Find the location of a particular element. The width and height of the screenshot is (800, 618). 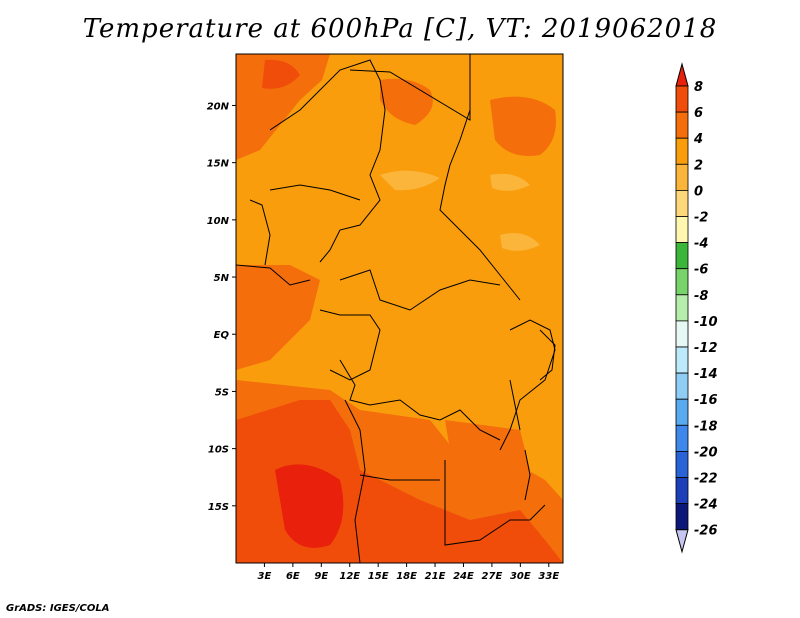

colorbar-label: 8 is located at coordinates (698, 87).